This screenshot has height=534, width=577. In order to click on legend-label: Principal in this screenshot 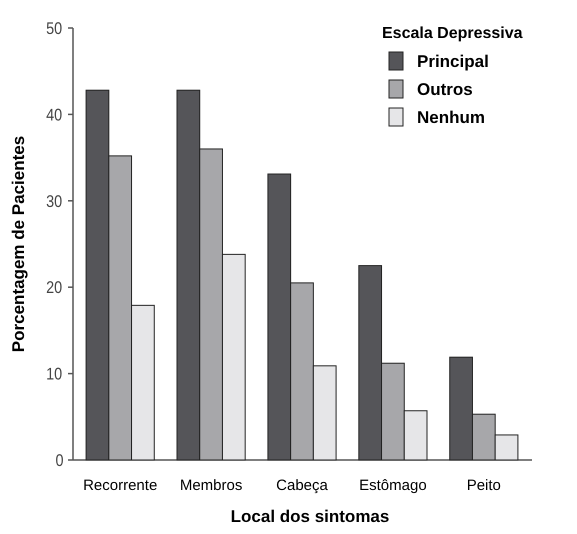, I will do `click(453, 61)`.